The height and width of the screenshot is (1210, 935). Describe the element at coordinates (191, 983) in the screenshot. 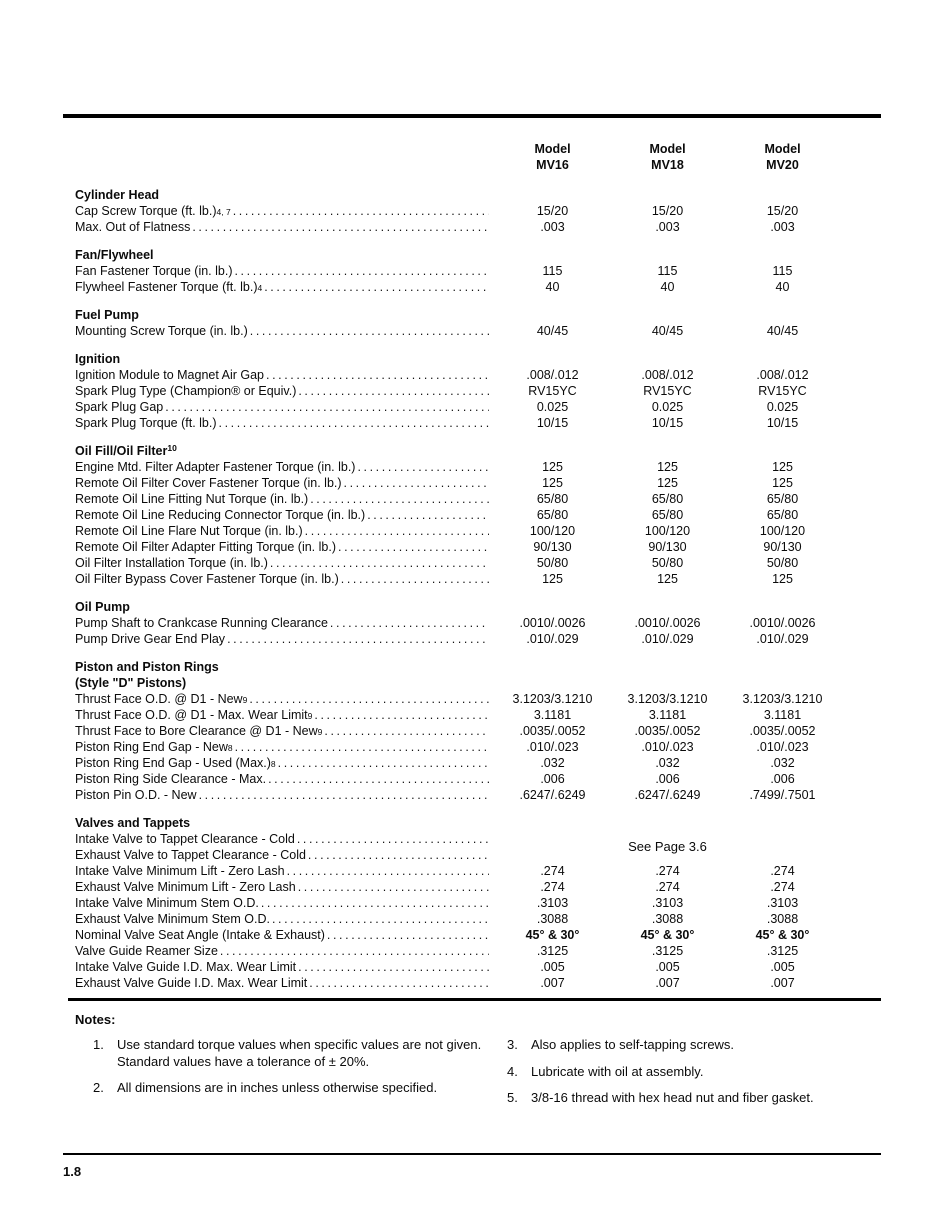

I see `row-label: Exhaust Valve Guide I.D. Max. Wear Limit` at that location.